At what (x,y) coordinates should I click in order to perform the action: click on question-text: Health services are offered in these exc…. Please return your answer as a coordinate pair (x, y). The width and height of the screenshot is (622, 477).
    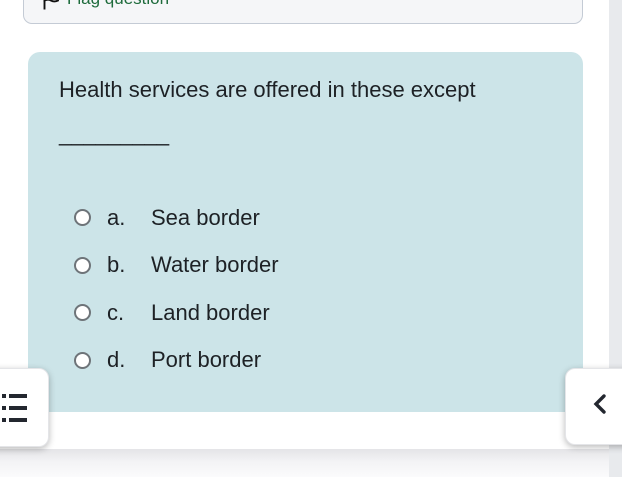
    Looking at the image, I should click on (311, 112).